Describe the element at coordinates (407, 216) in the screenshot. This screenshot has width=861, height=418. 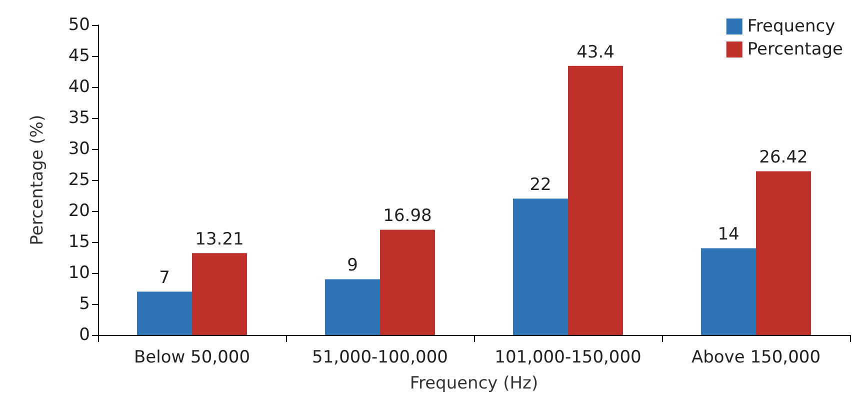
I see `data-label: 16.98` at that location.